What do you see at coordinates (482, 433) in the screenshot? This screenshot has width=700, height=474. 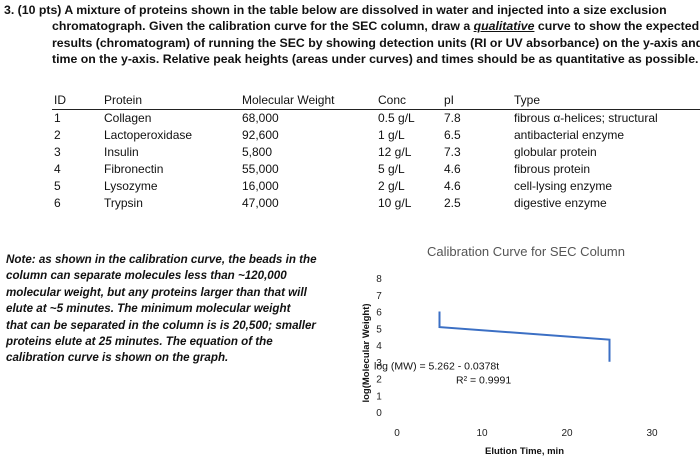 I see `x-tick-label: 10` at bounding box center [482, 433].